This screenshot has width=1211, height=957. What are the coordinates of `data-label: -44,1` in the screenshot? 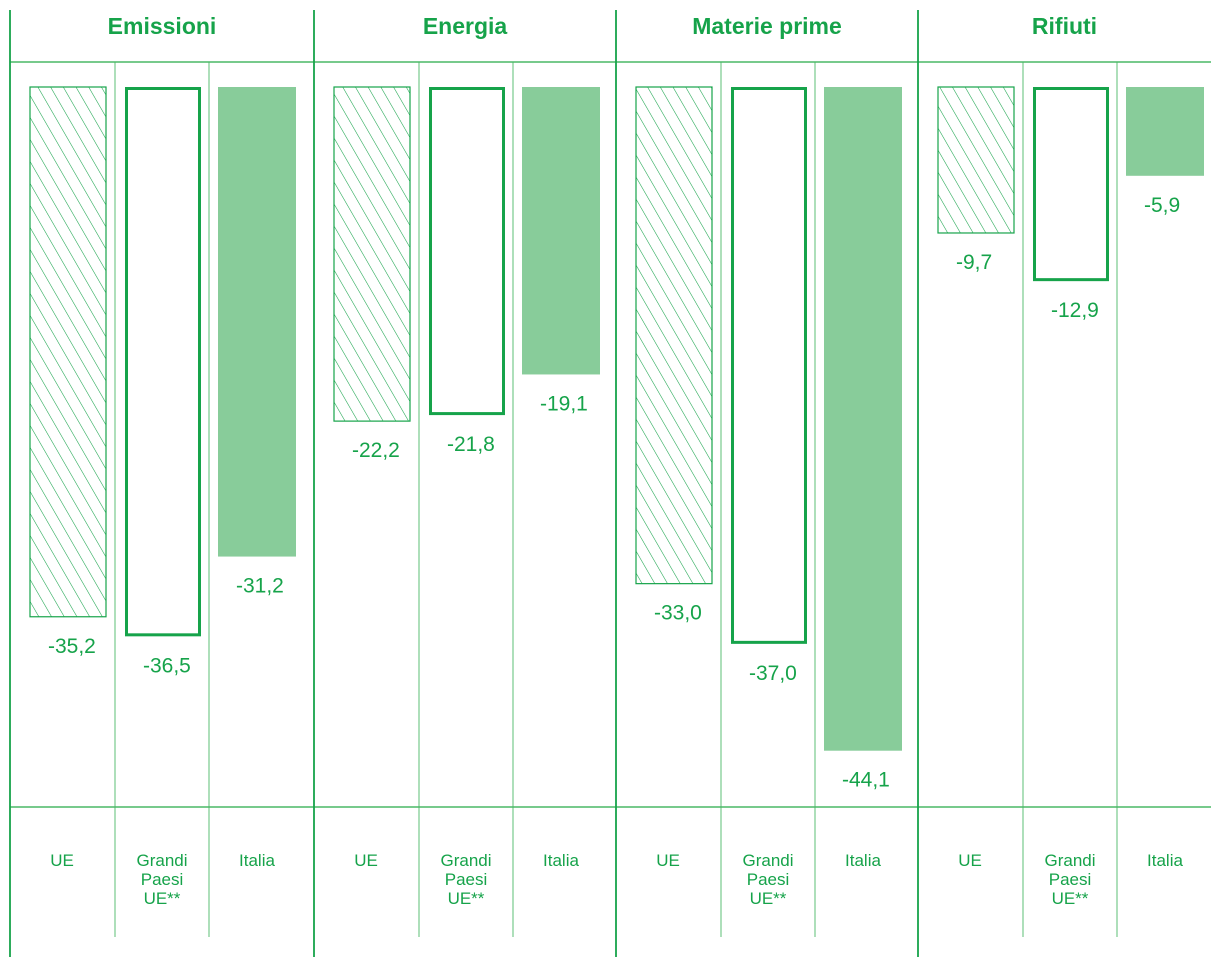 It's located at (866, 780).